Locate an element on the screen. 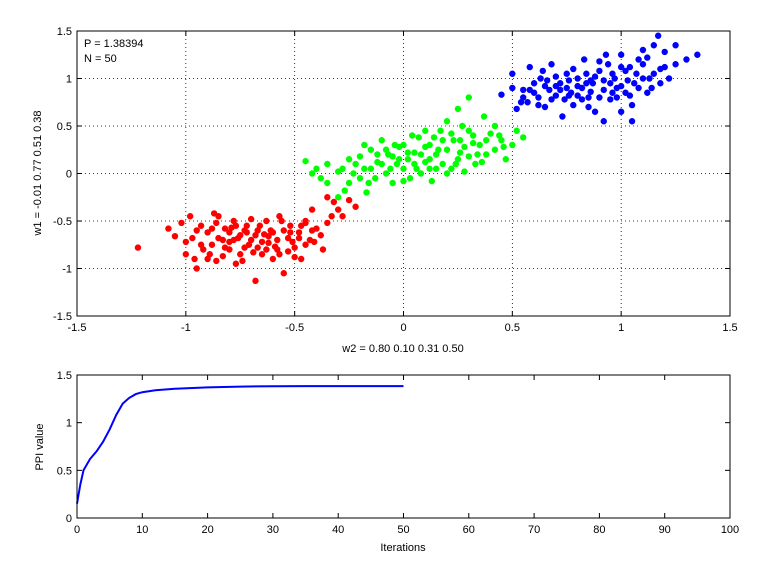 The width and height of the screenshot is (768, 576). scatter-y-tick-label: 1.5 is located at coordinates (64, 32).